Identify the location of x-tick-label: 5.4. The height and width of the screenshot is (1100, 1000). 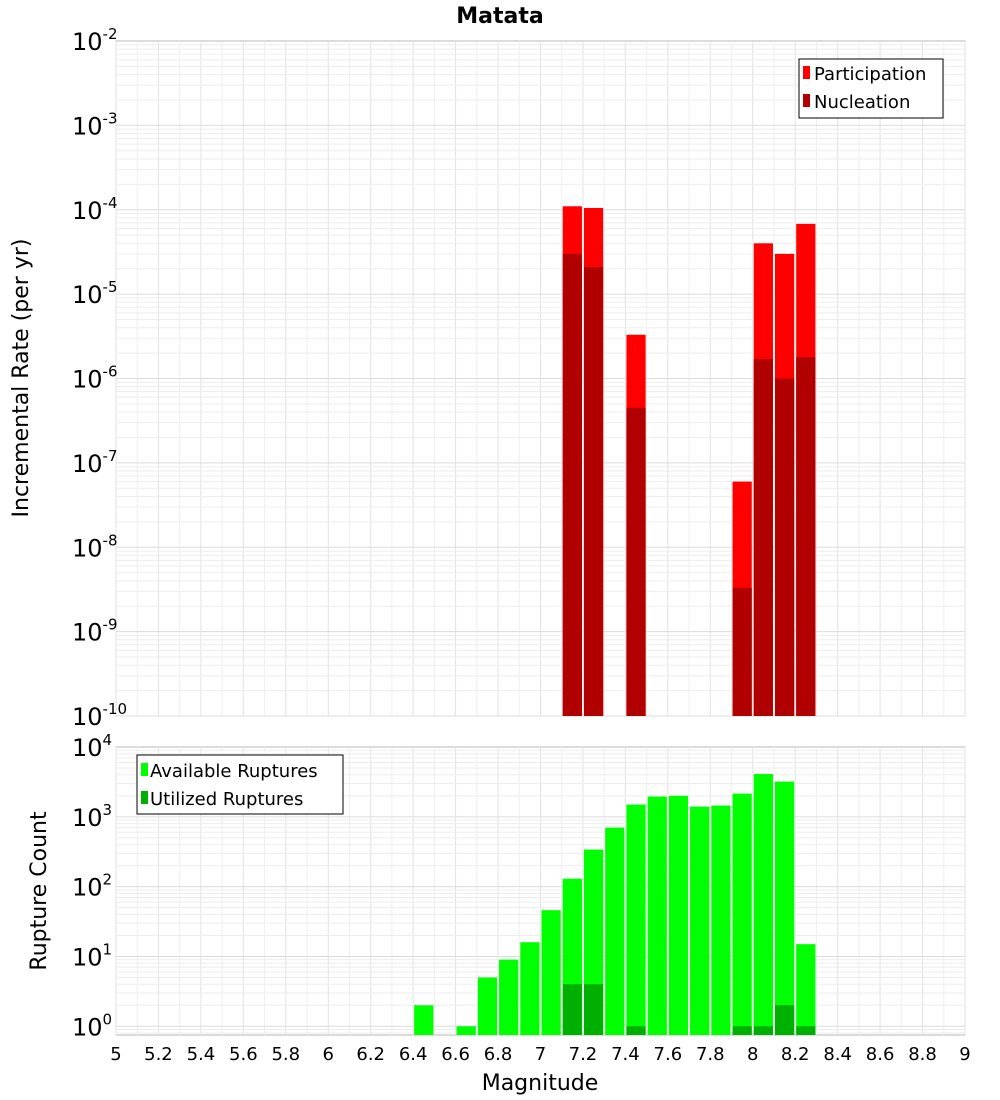
(201, 1054).